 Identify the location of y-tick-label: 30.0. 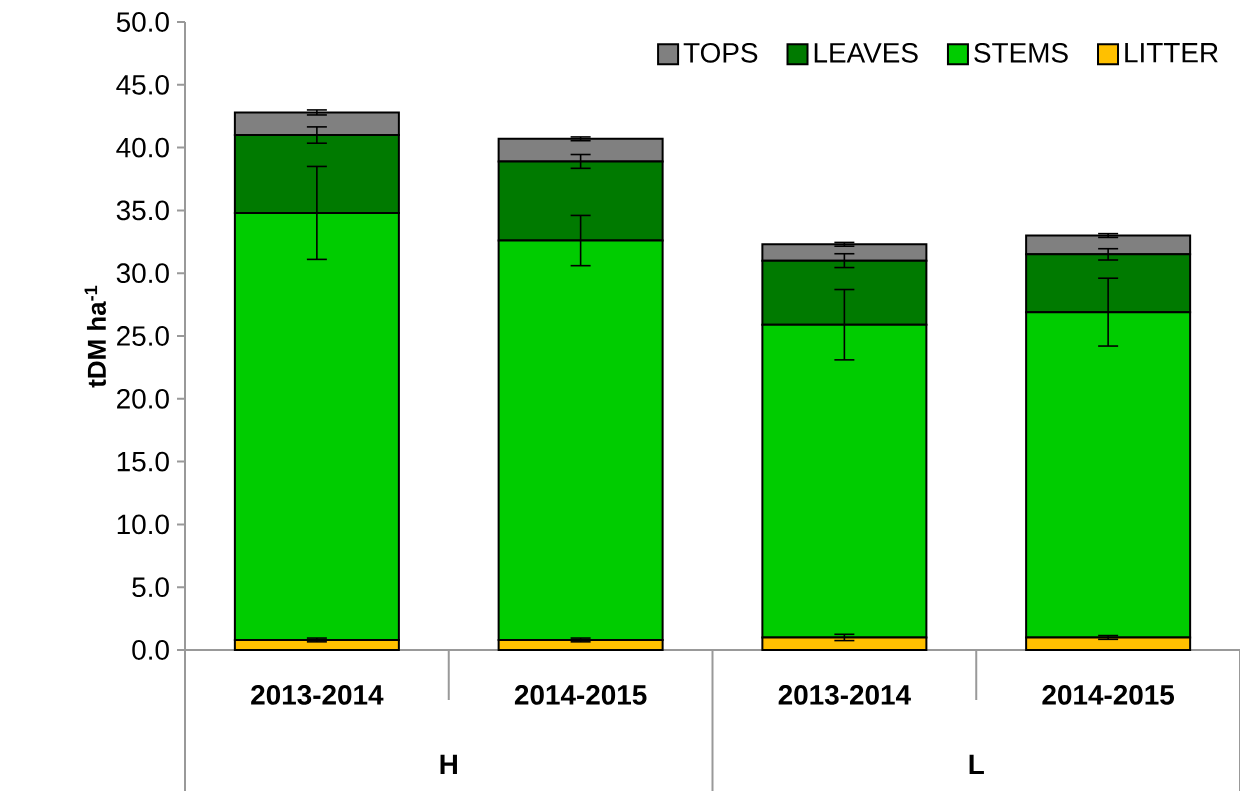
(142, 273).